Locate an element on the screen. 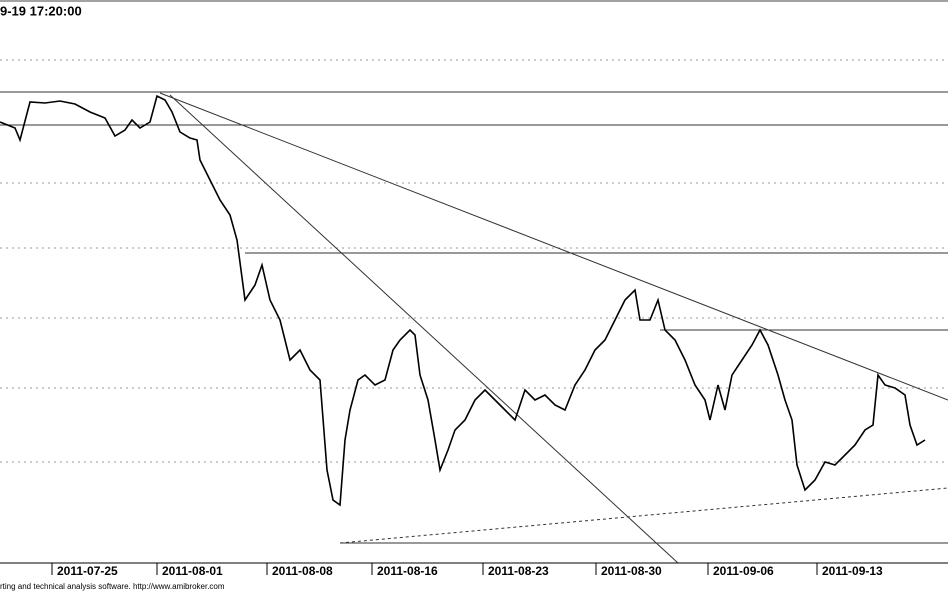 The height and width of the screenshot is (593, 948). x-tick-label: 2011-09-06 is located at coordinates (743, 571).